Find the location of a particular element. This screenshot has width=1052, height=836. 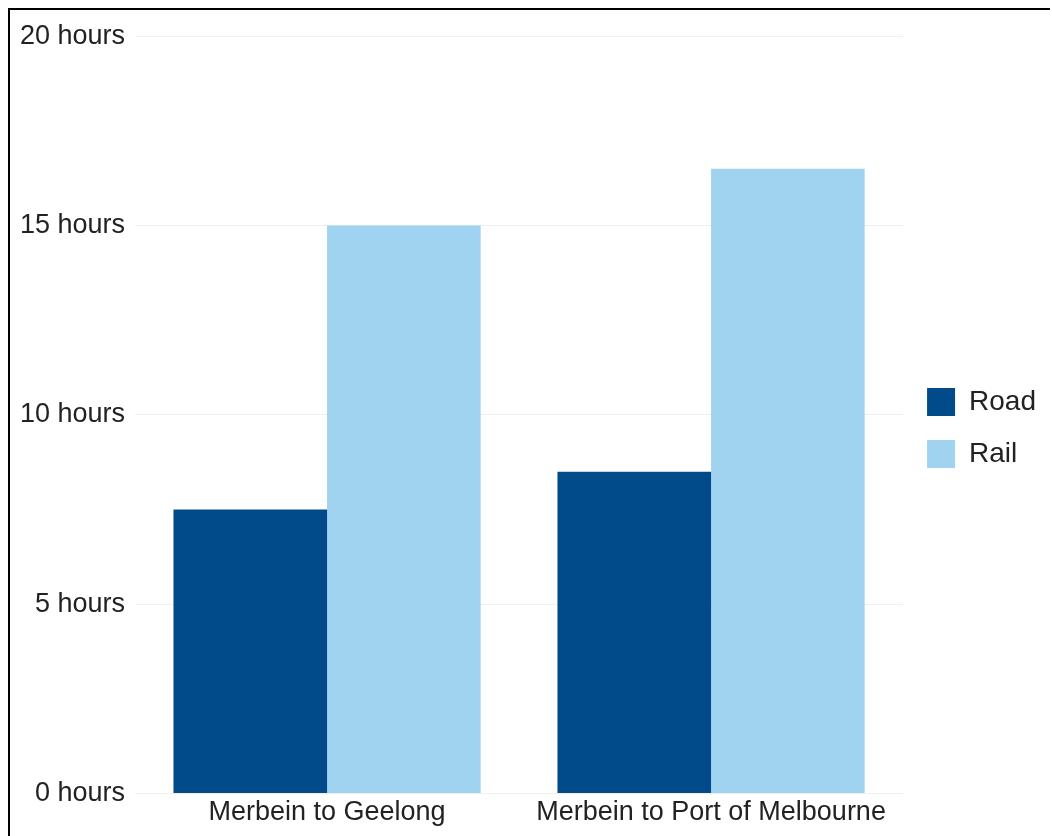

x-tick-label: Merbein to Geelong is located at coordinates (327, 811).